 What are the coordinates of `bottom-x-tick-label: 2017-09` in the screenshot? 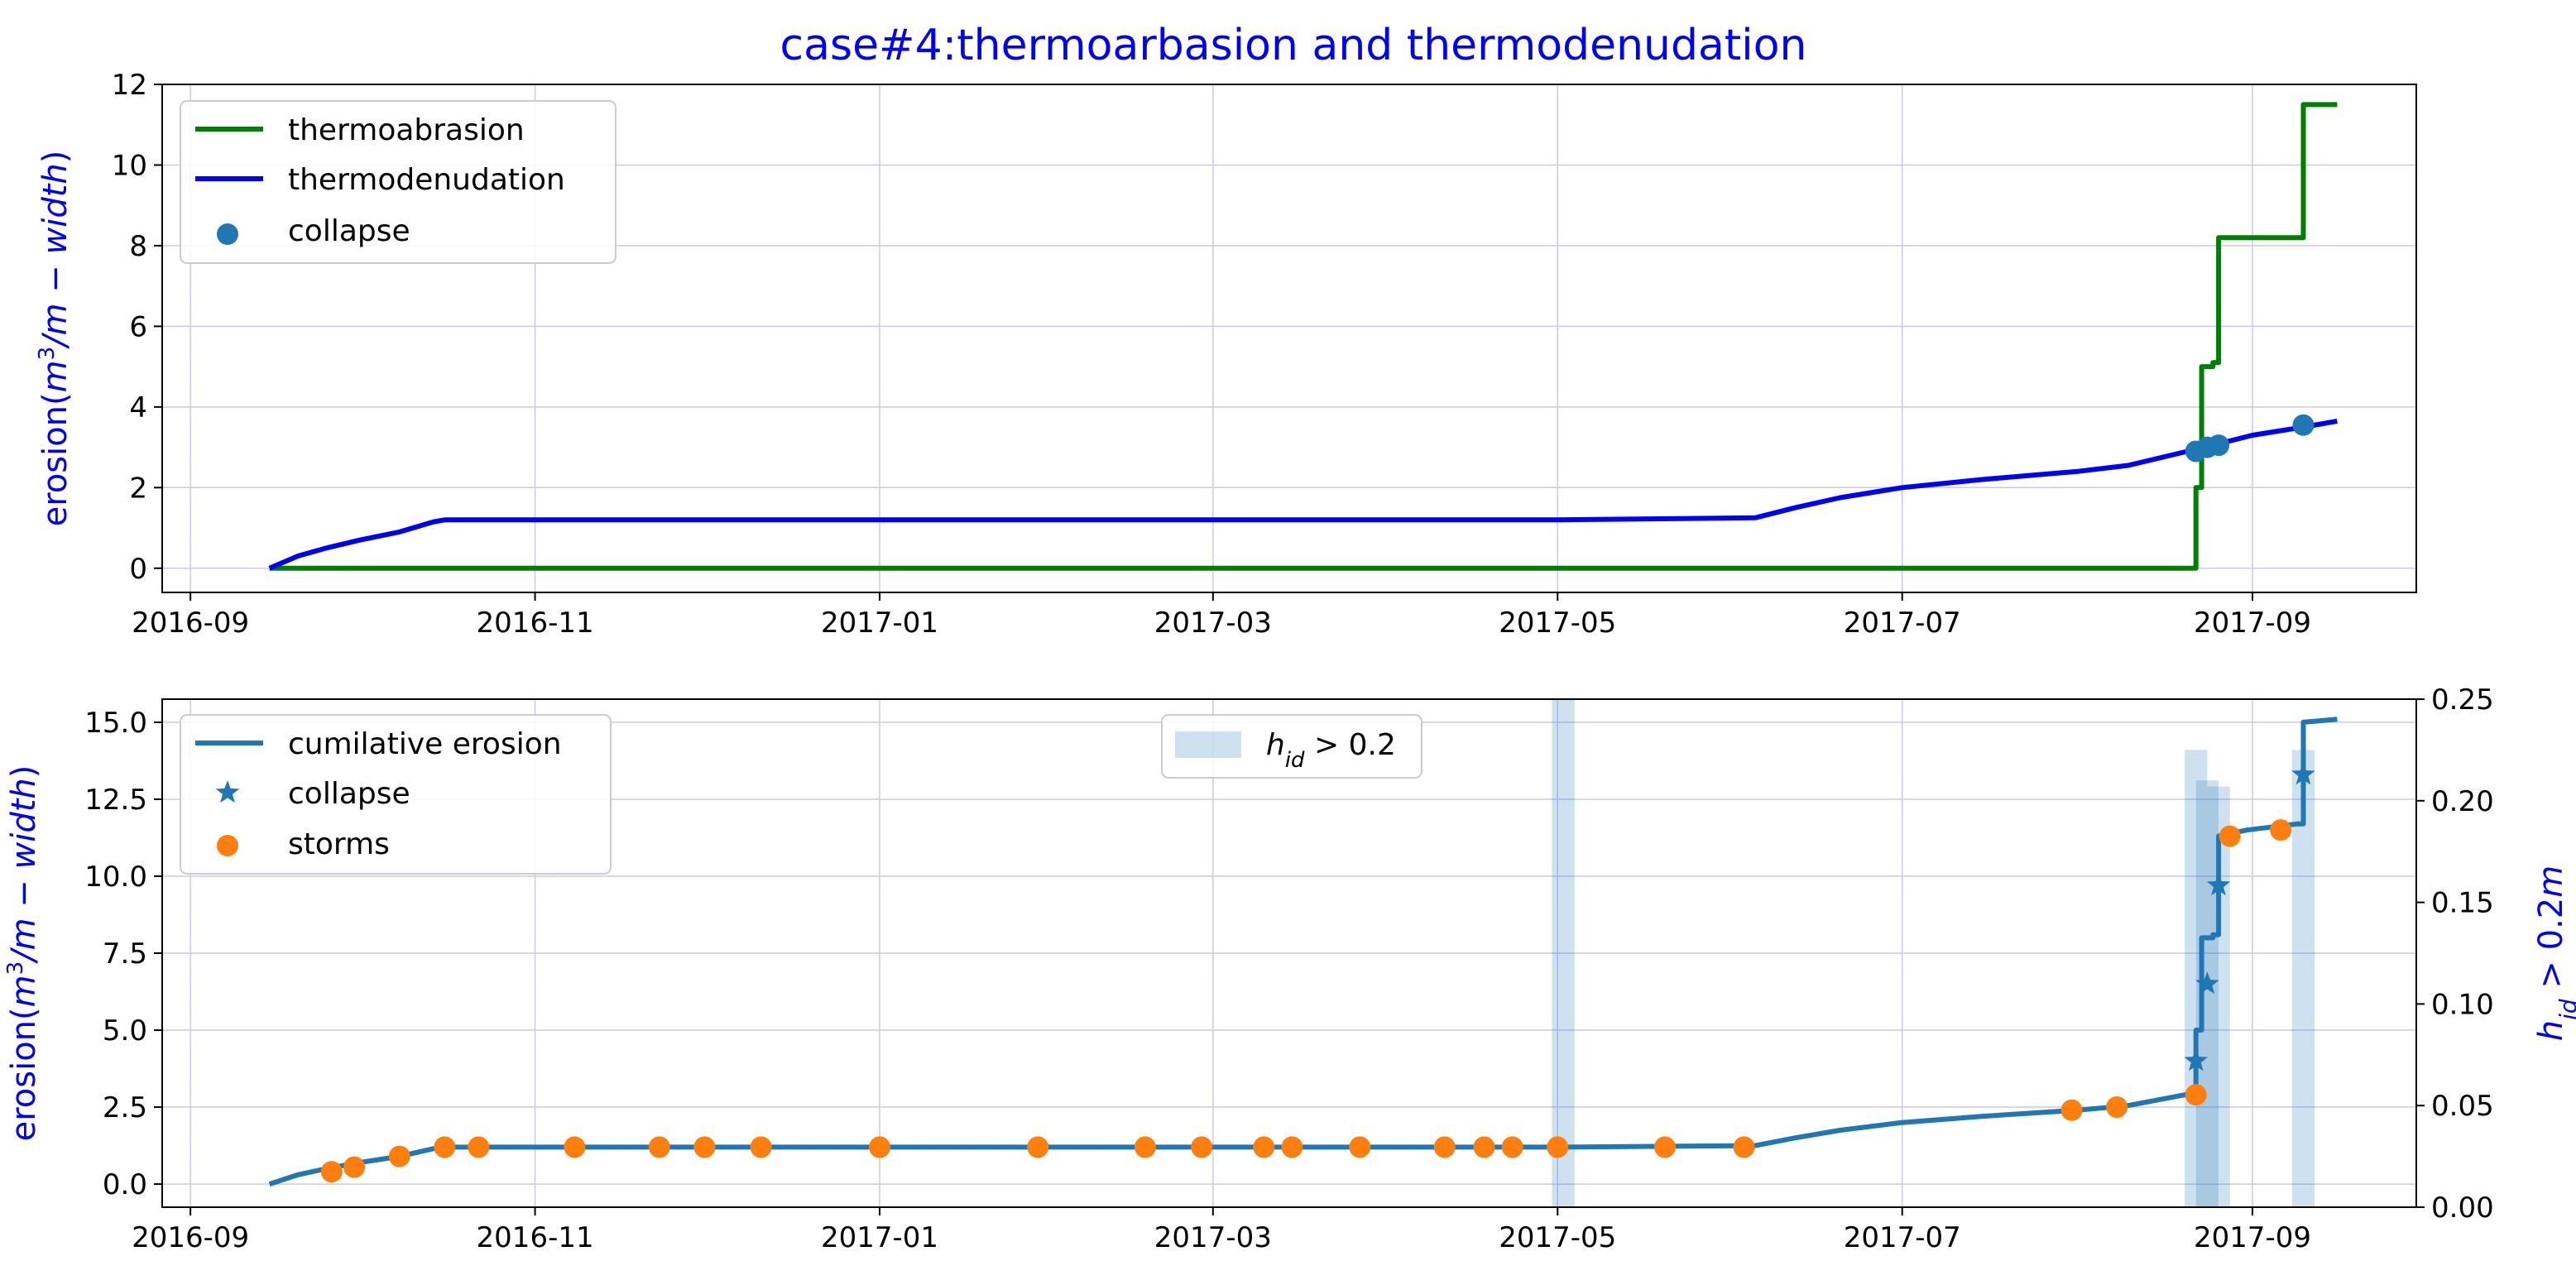 It's located at (2252, 1237).